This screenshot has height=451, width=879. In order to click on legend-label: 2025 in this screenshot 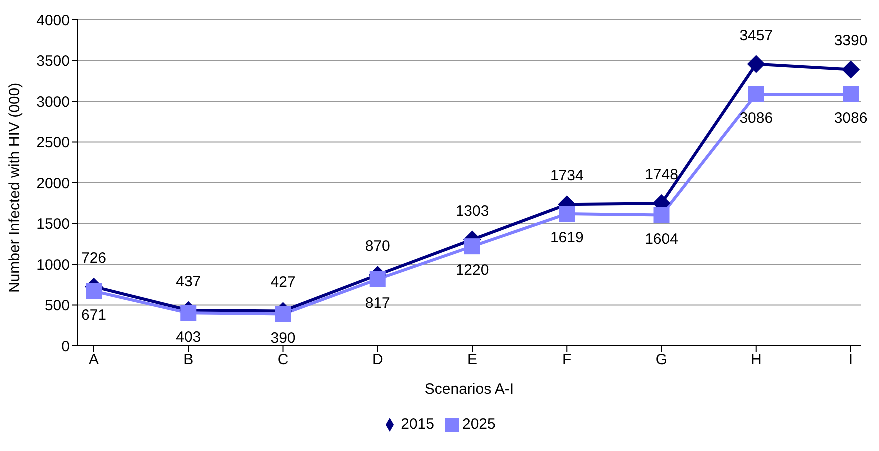, I will do `click(479, 424)`.